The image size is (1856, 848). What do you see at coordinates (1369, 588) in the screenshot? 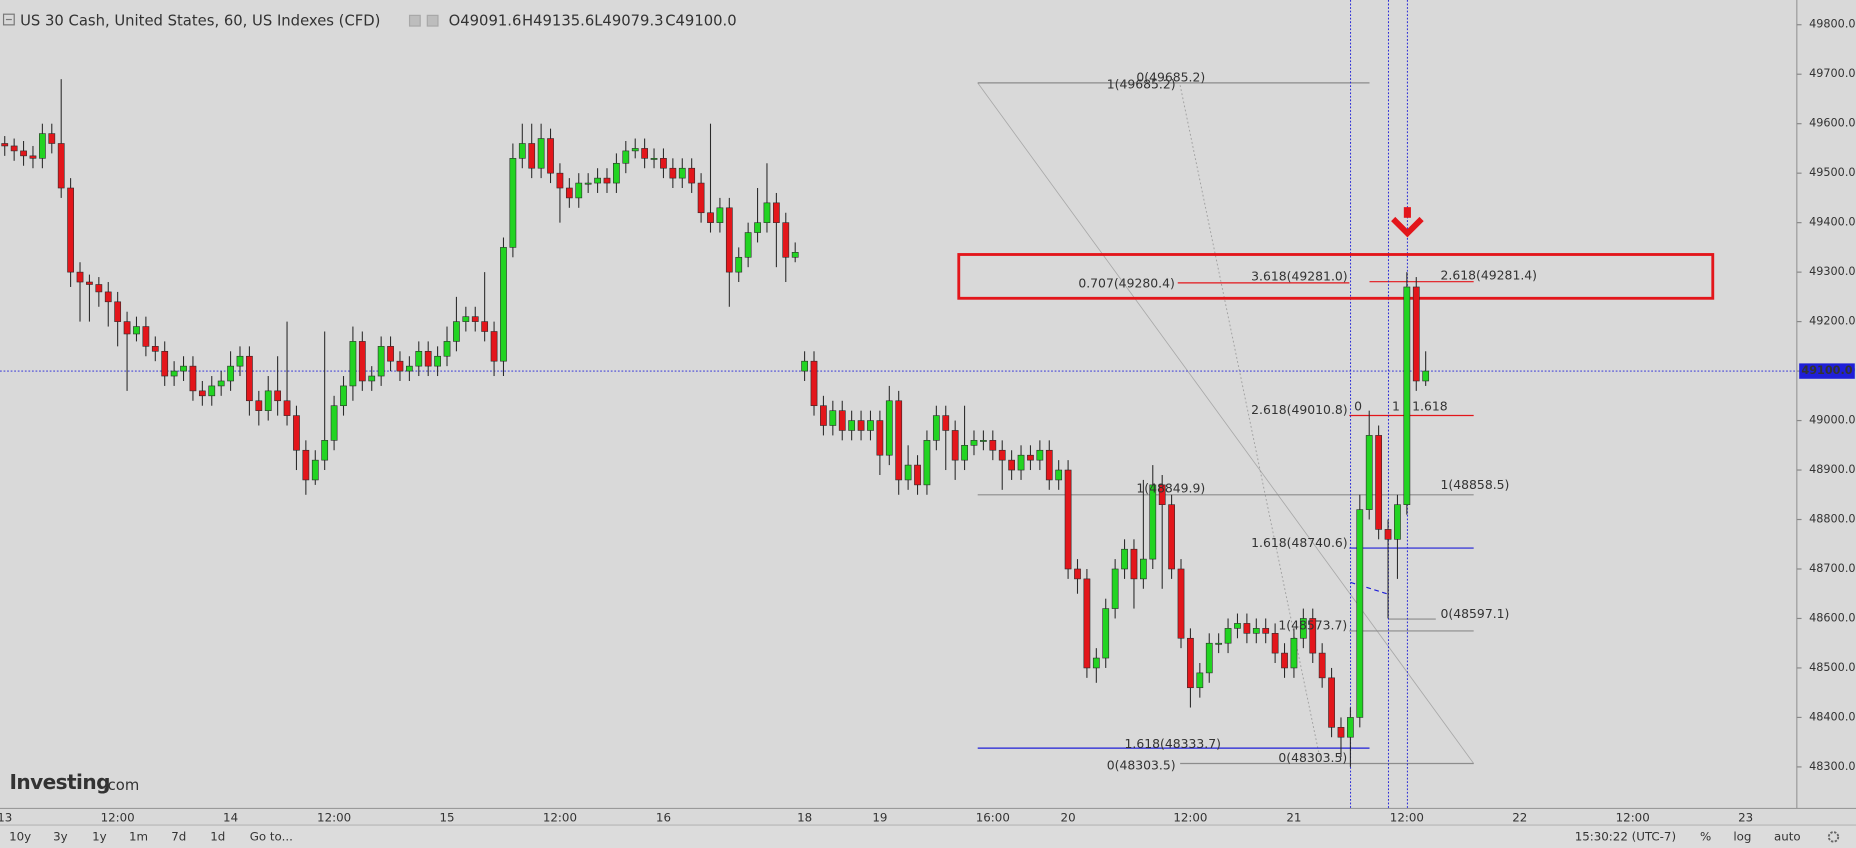
I see `dashed-line` at bounding box center [1369, 588].